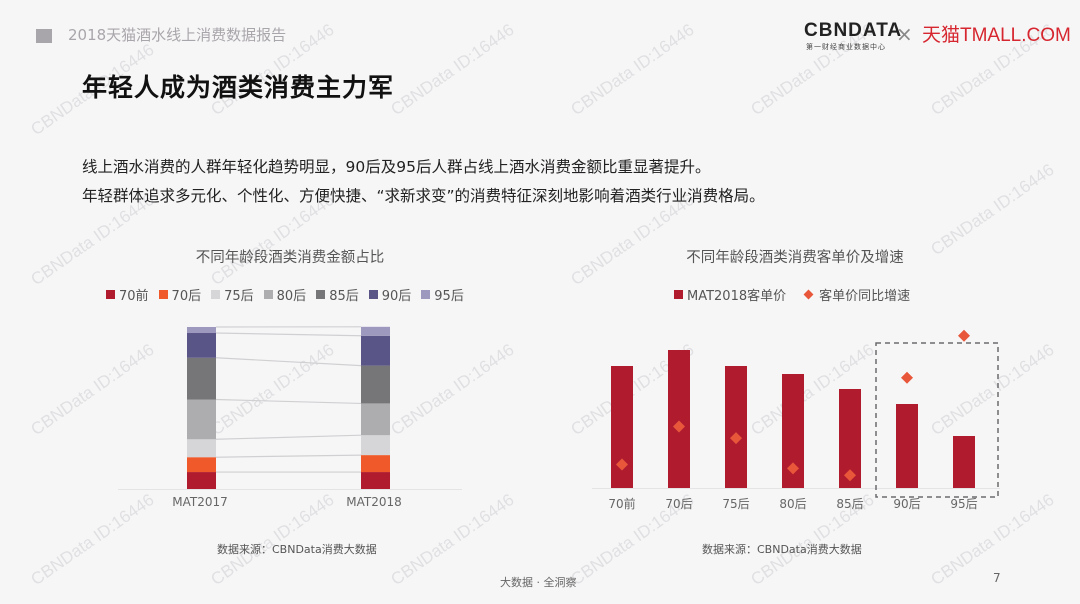 The height and width of the screenshot is (604, 1080). I want to click on right-chart-source: 数据来源：CBNData消费大数据, so click(782, 549).